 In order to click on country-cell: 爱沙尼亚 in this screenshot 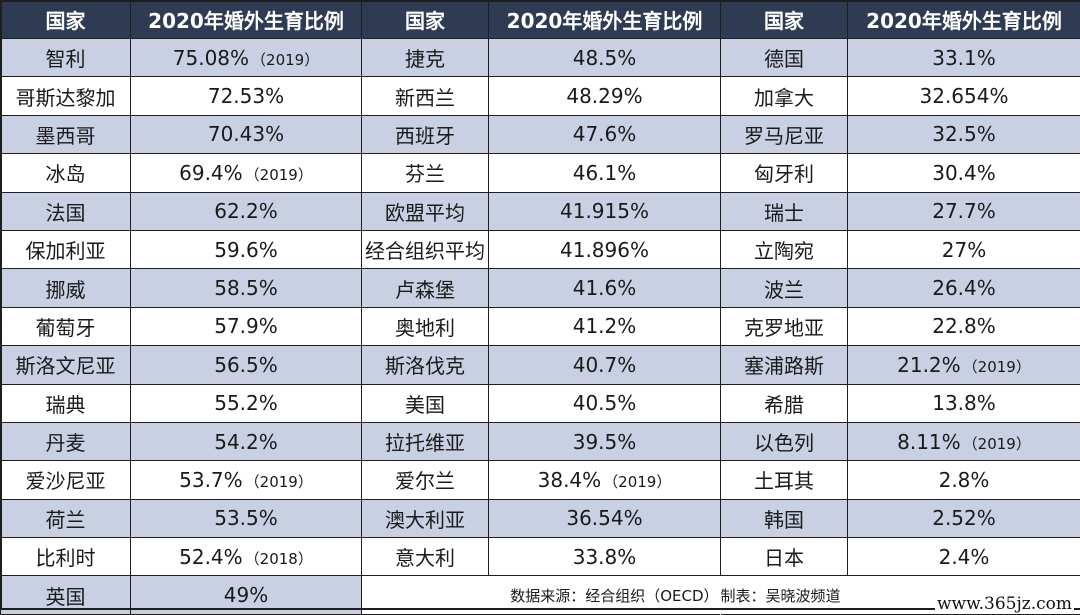, I will do `click(66, 480)`.